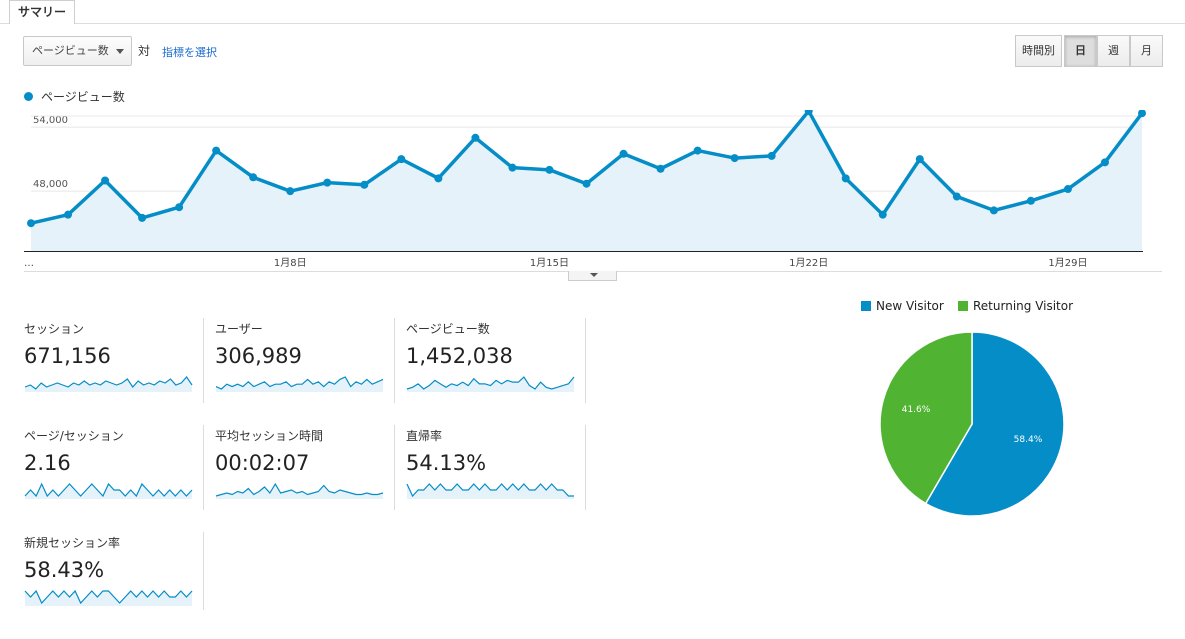 This screenshot has height=639, width=1185. I want to click on new-visitor-swatch, so click(866, 306).